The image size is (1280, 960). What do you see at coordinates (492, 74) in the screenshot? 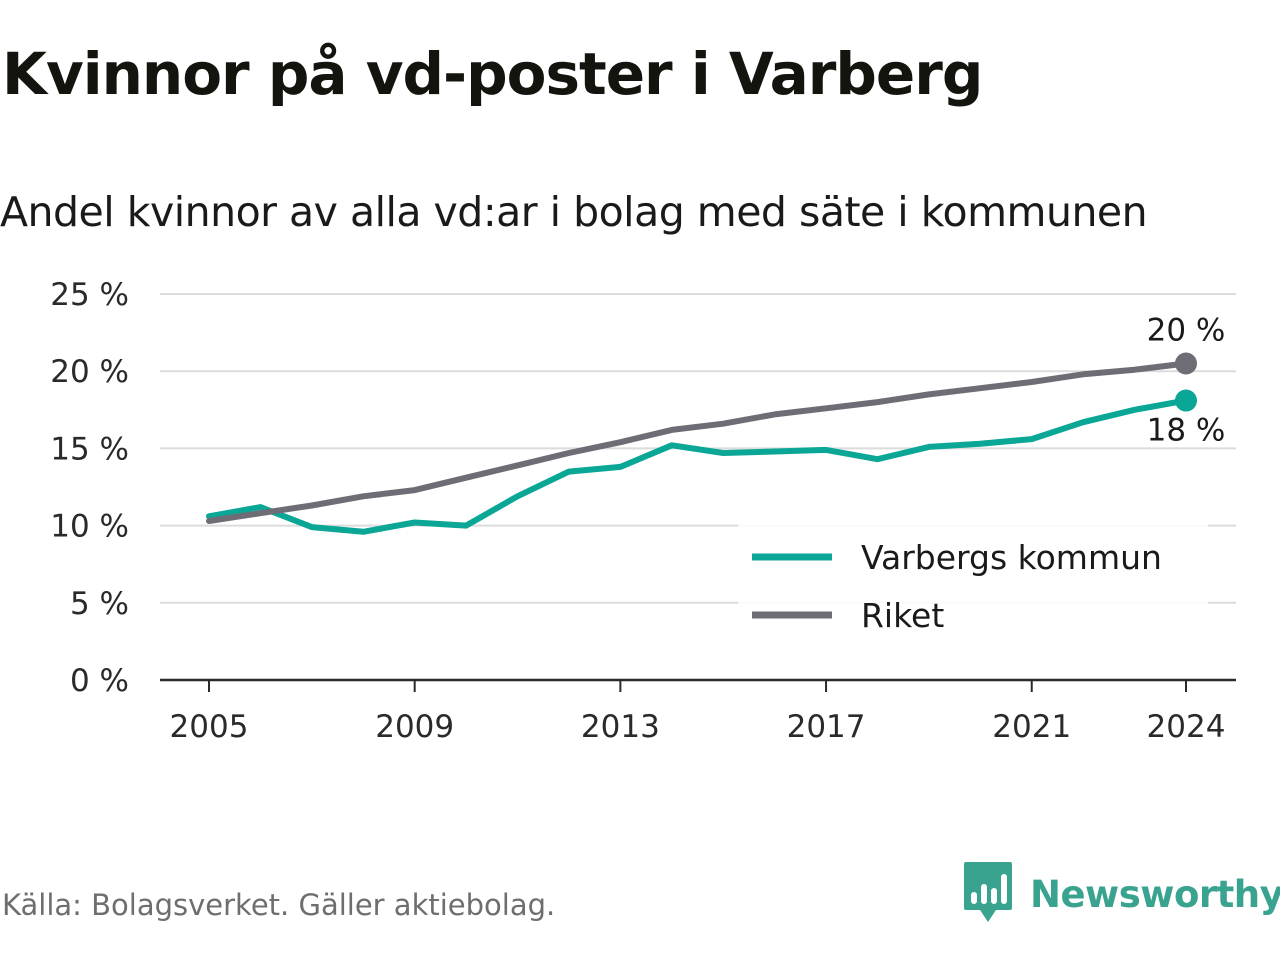
I see `chart-title: Kvinnor på vd-poster i Varberg` at bounding box center [492, 74].